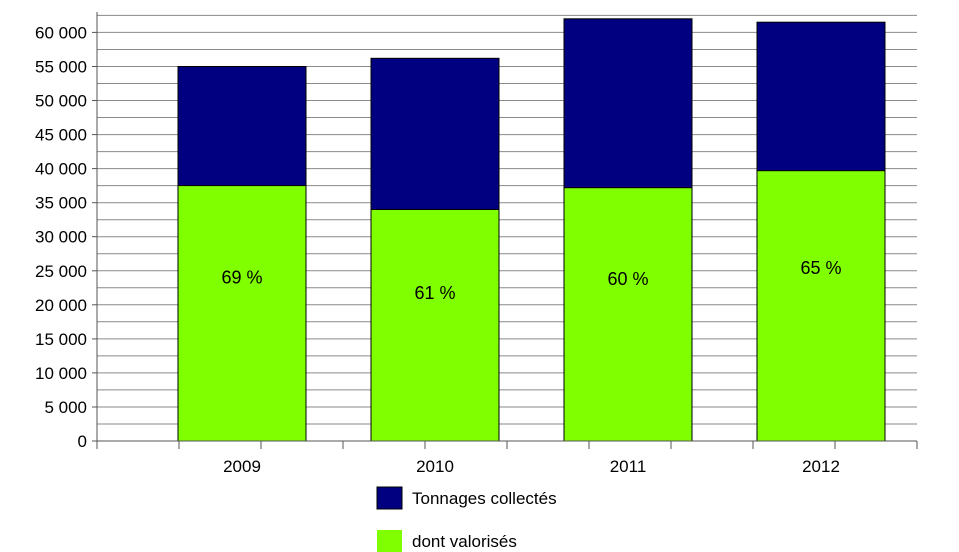  I want to click on y-tick-label: 10 000, so click(61, 373).